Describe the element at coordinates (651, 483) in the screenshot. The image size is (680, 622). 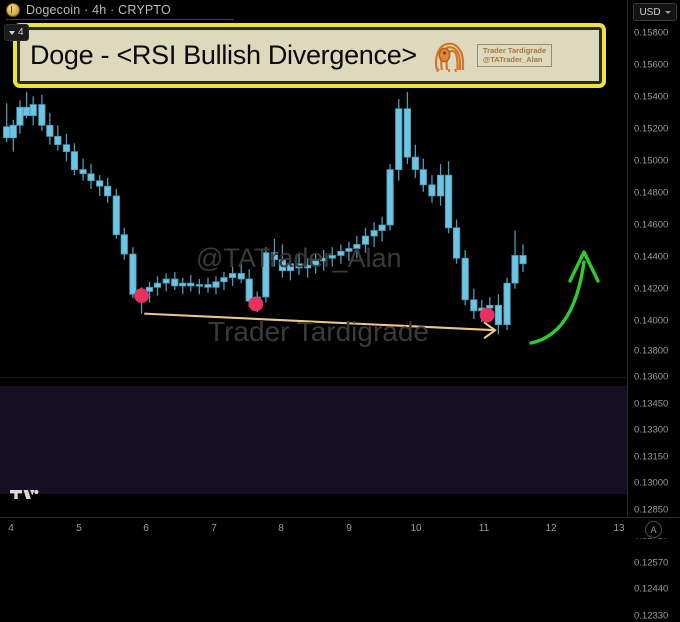
I see `price-tick: 0.13000` at that location.